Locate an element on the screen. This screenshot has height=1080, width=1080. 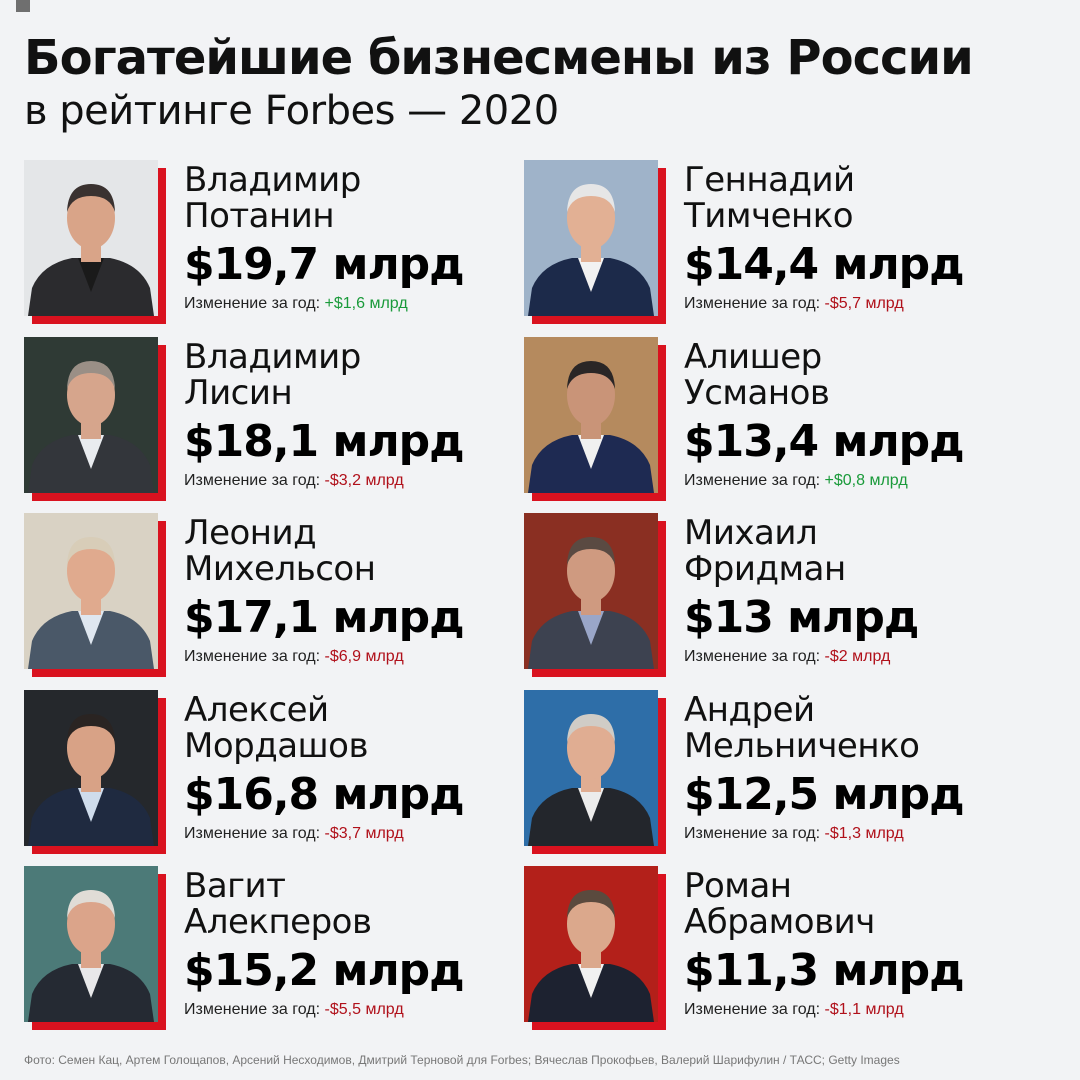
yearly-change: Изменение за год: +$0,8 млрд is located at coordinates (869, 481).